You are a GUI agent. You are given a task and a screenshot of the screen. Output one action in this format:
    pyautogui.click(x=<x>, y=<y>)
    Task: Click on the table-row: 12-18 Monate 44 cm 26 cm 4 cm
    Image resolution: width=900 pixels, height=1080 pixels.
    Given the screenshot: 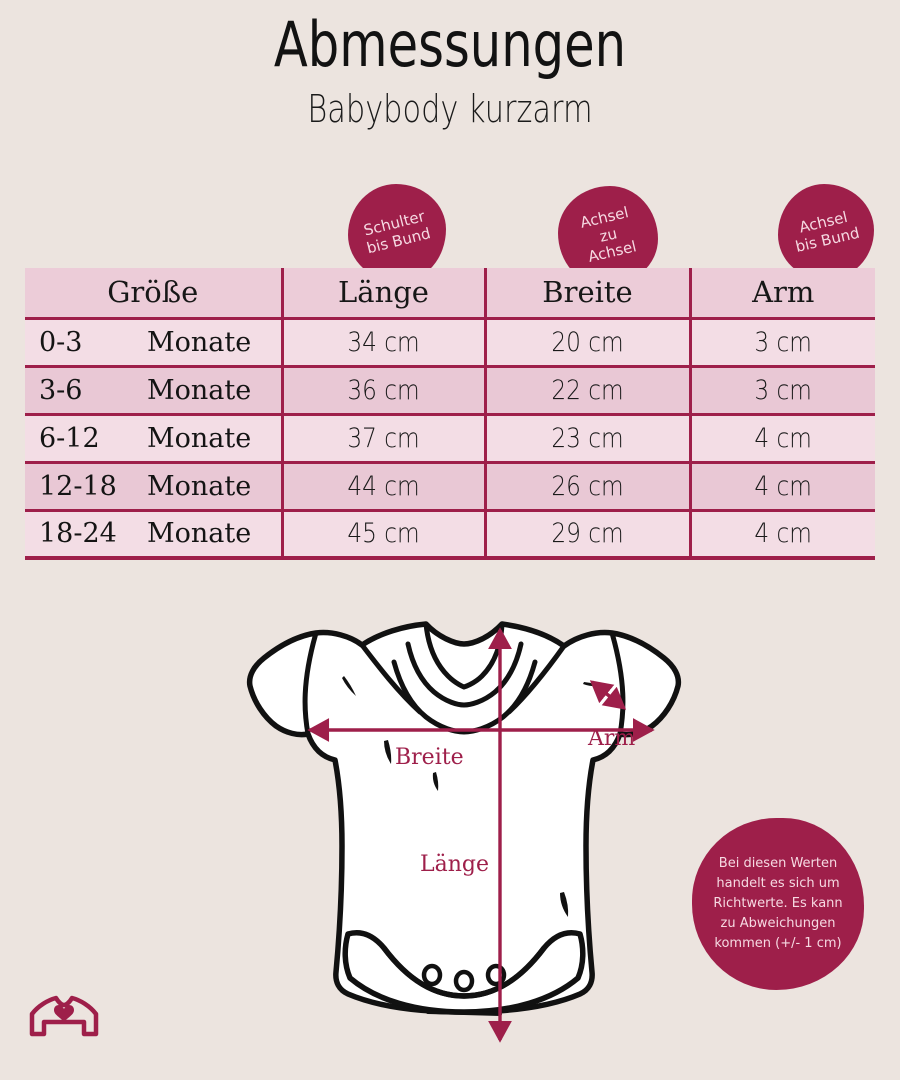 What is the action you would take?
    pyautogui.click(x=450, y=487)
    